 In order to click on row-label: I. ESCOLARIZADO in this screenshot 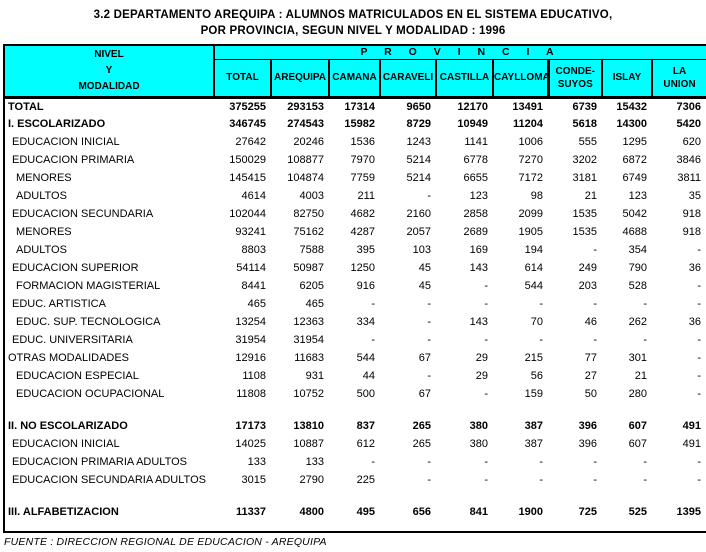, I will do `click(57, 124)`.